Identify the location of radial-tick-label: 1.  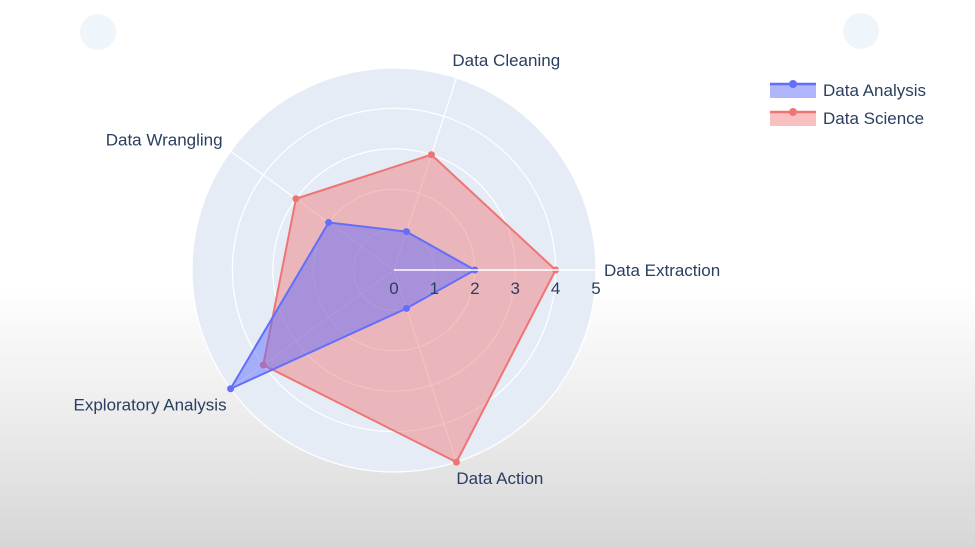
(434, 288).